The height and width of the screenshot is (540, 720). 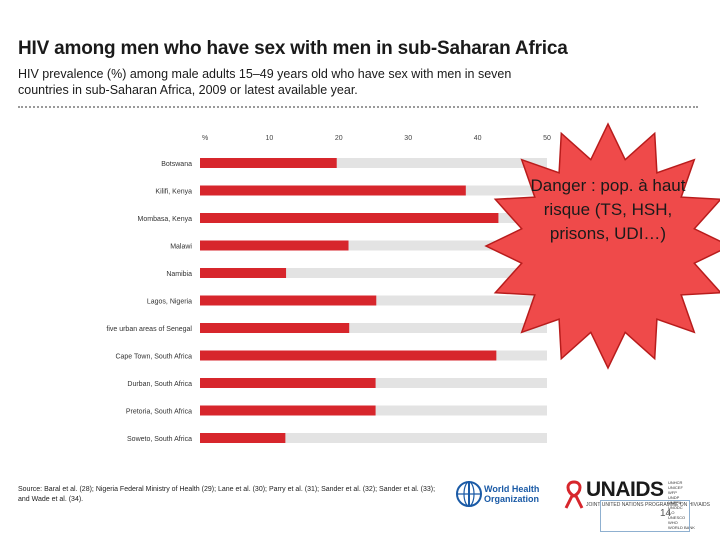 I want to click on cosponsor: UNDP, so click(x=674, y=497).